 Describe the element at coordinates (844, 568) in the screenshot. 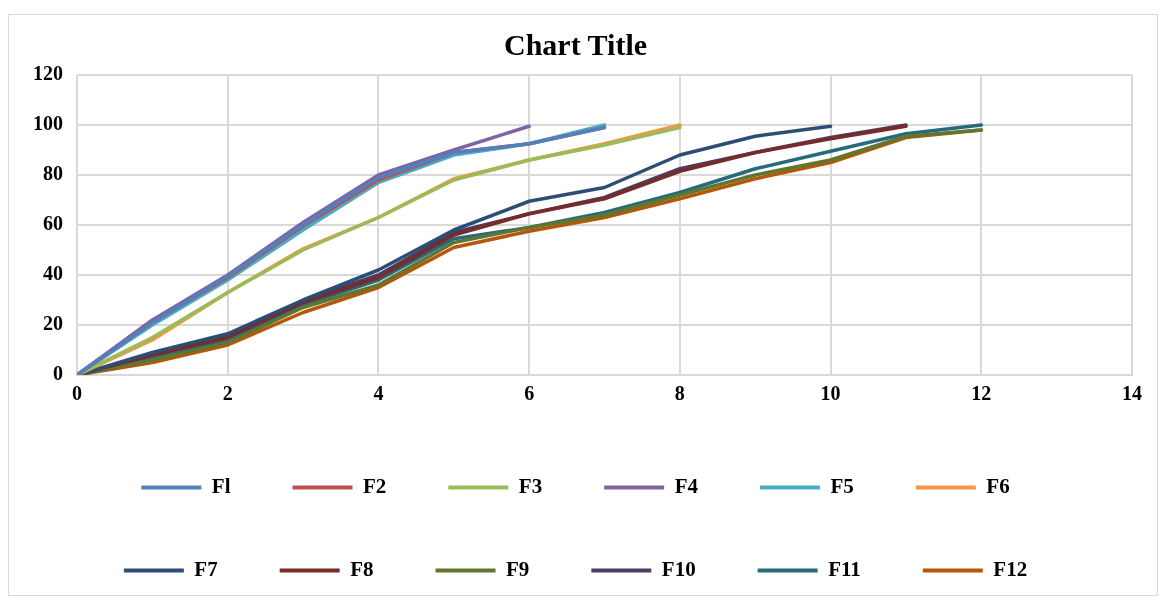

I see `legend-label: F11` at that location.